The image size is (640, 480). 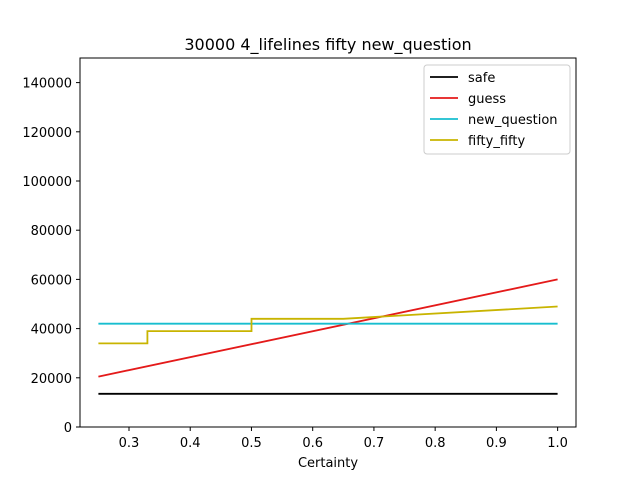 I want to click on series-line-fifty-fifty, so click(x=328, y=325).